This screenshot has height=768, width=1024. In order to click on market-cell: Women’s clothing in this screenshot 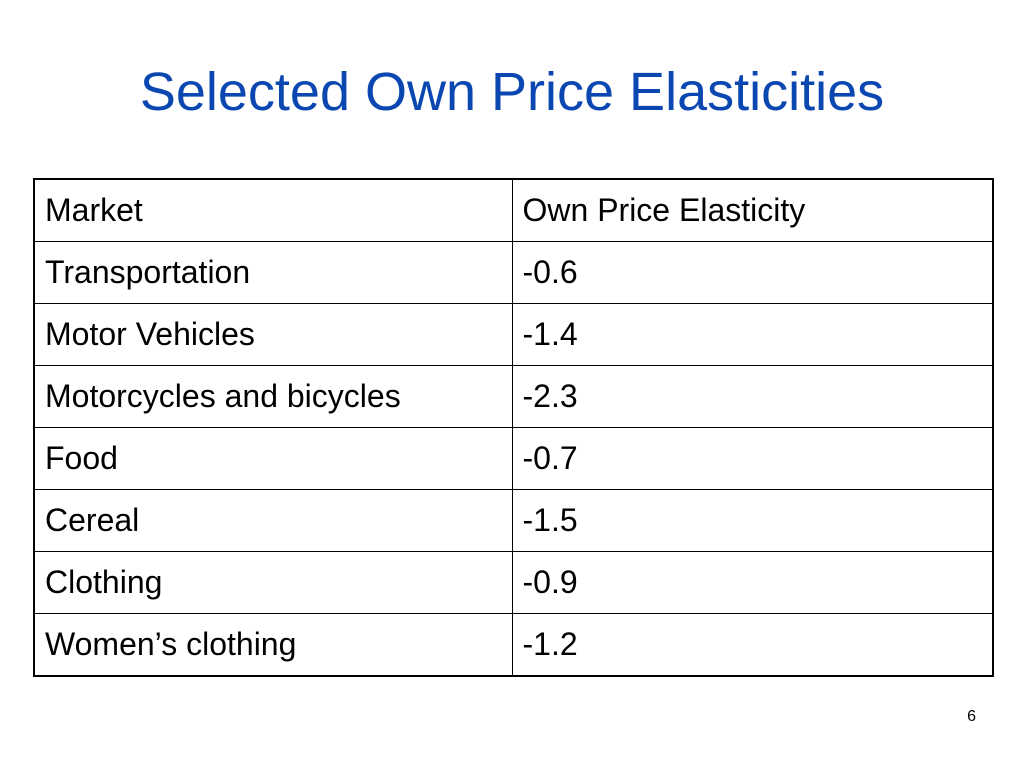, I will do `click(273, 645)`.